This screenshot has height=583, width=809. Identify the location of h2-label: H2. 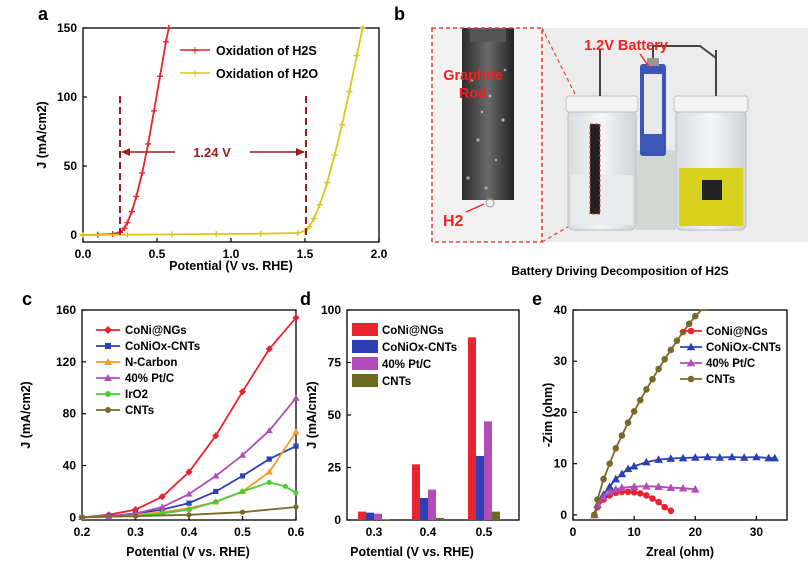
(453, 221).